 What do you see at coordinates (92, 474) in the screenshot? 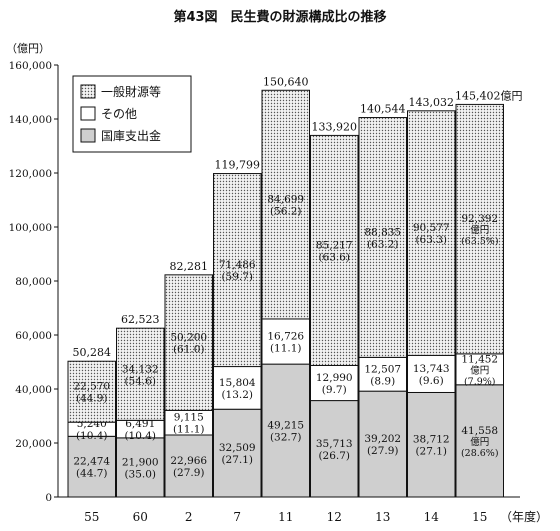
I see `data-label: (44.7)` at bounding box center [92, 474].